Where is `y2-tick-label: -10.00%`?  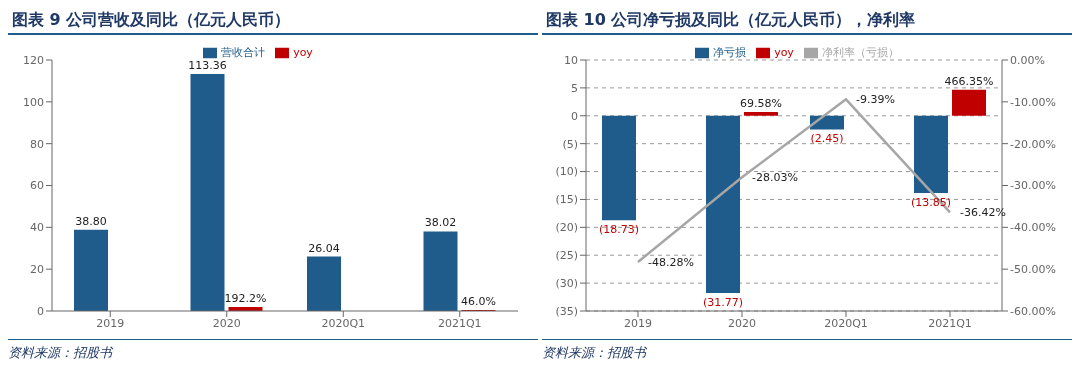 y2-tick-label: -10.00% is located at coordinates (1033, 102).